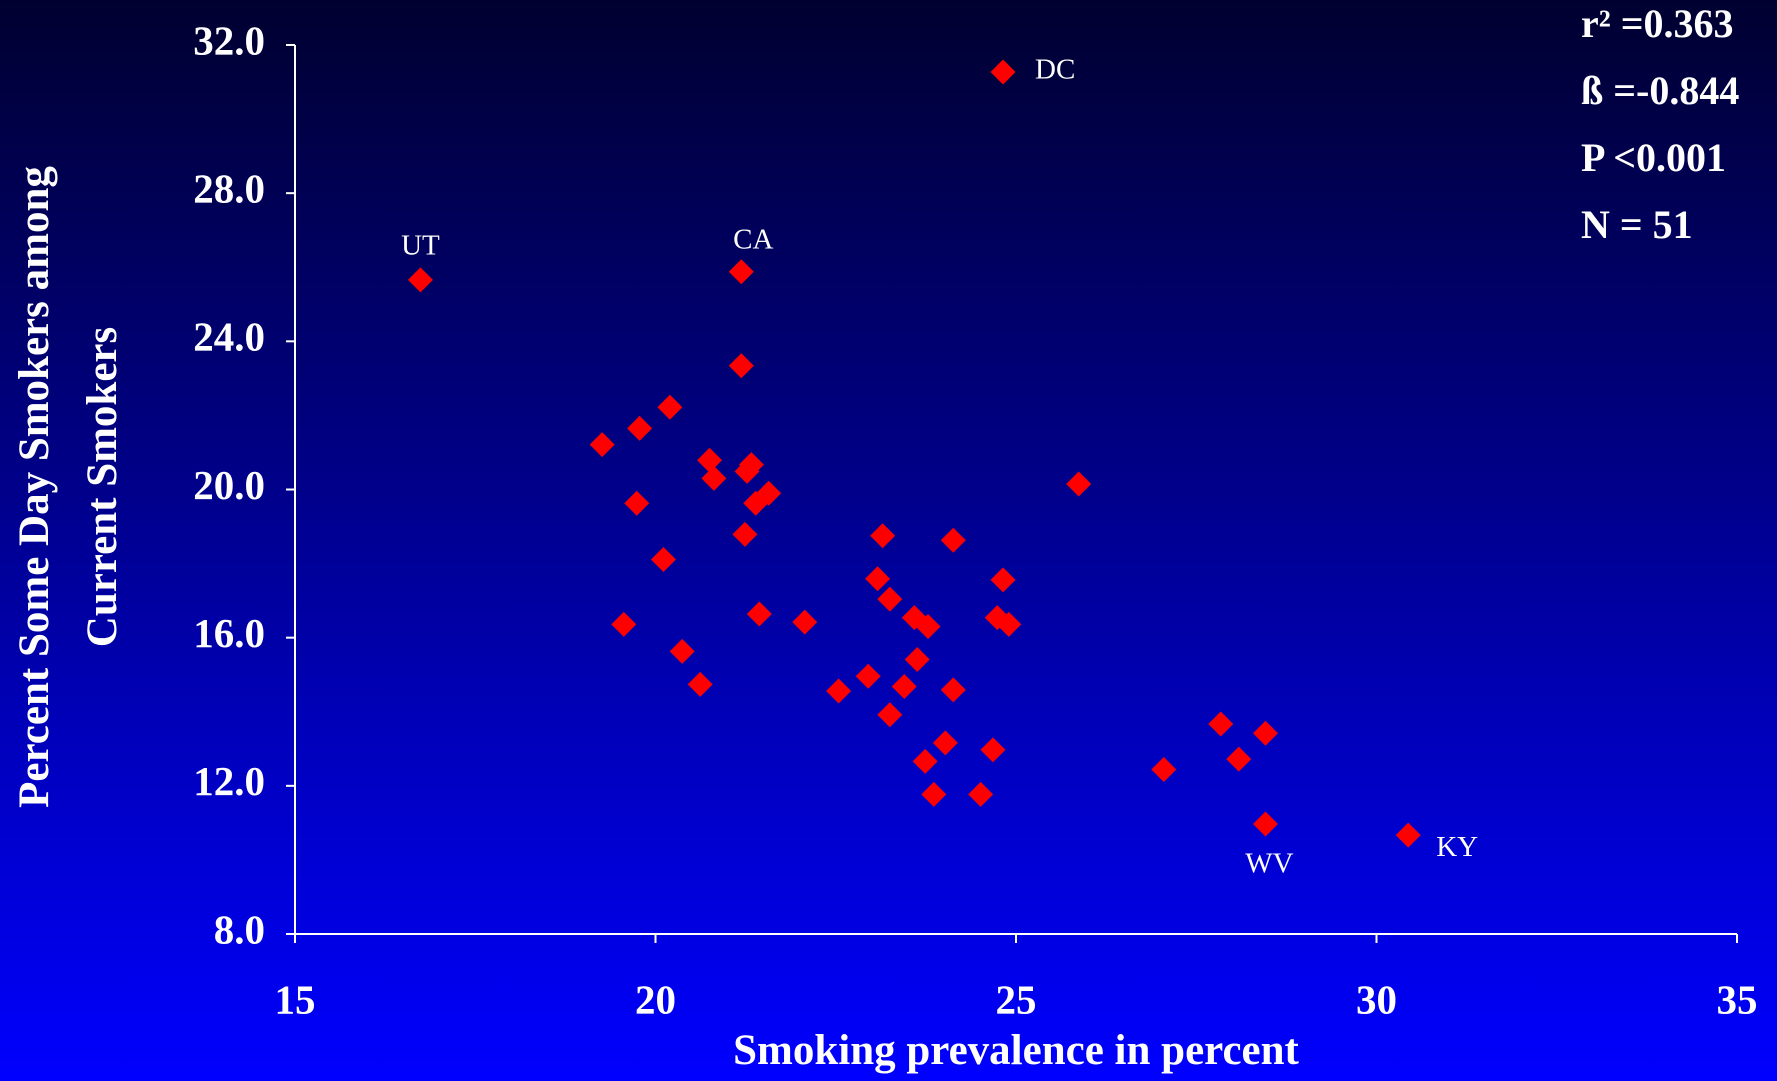 The image size is (1777, 1081). Describe the element at coordinates (1660, 90) in the screenshot. I see `stat-annotation: ß =-0.844` at that location.